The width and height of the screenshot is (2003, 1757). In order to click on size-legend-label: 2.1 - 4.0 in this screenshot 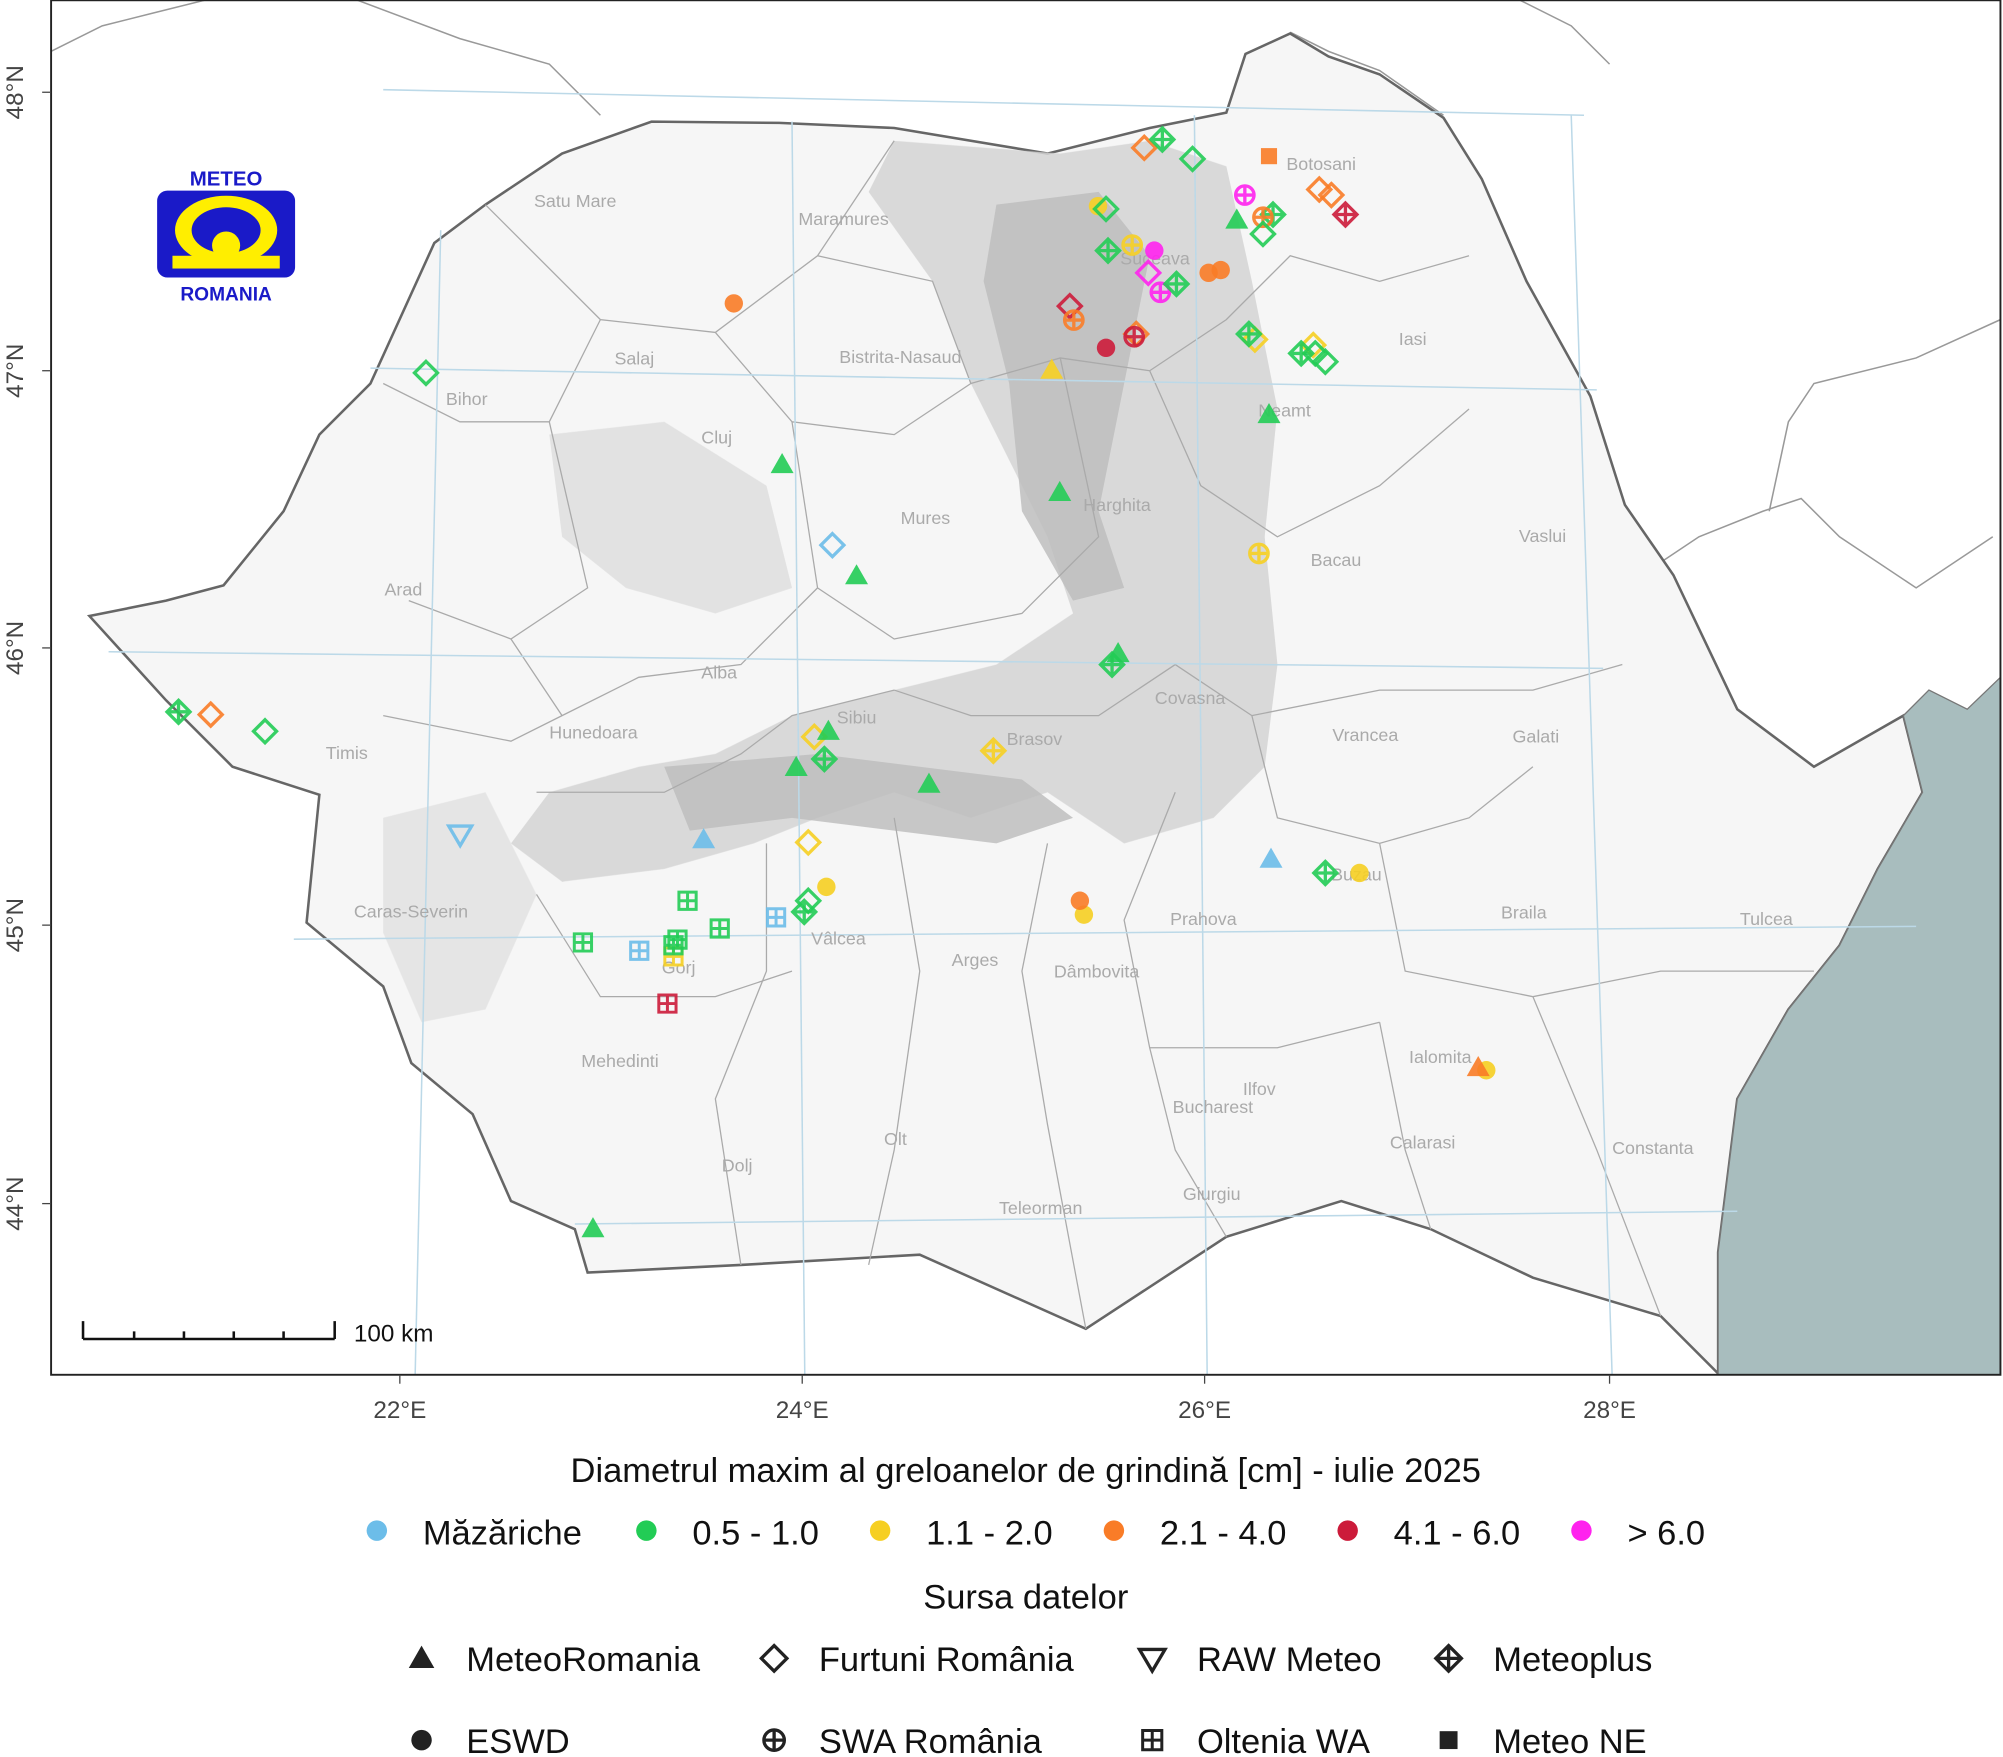, I will do `click(1223, 1534)`.